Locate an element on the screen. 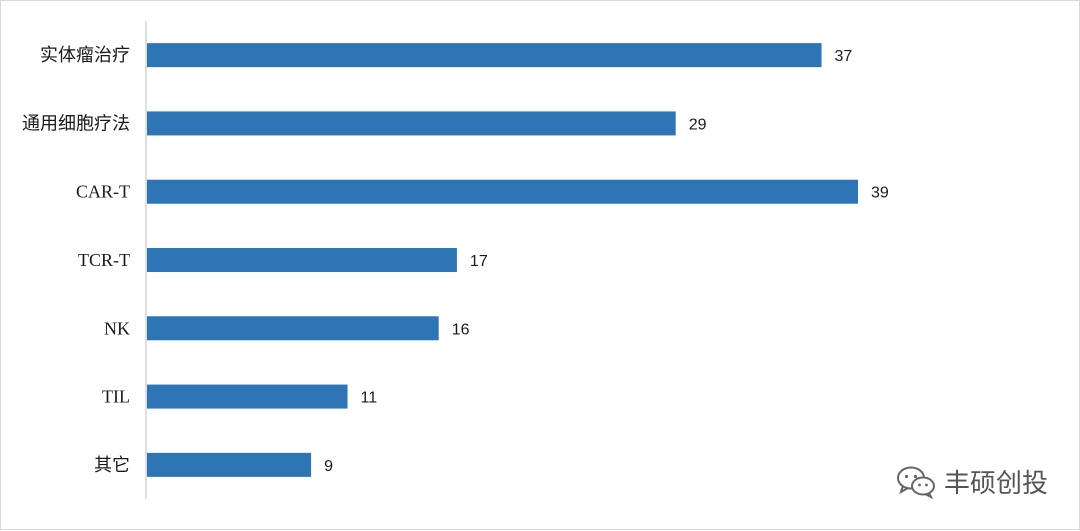 The image size is (1080, 531). watermark: 丰硕创投 is located at coordinates (972, 481).